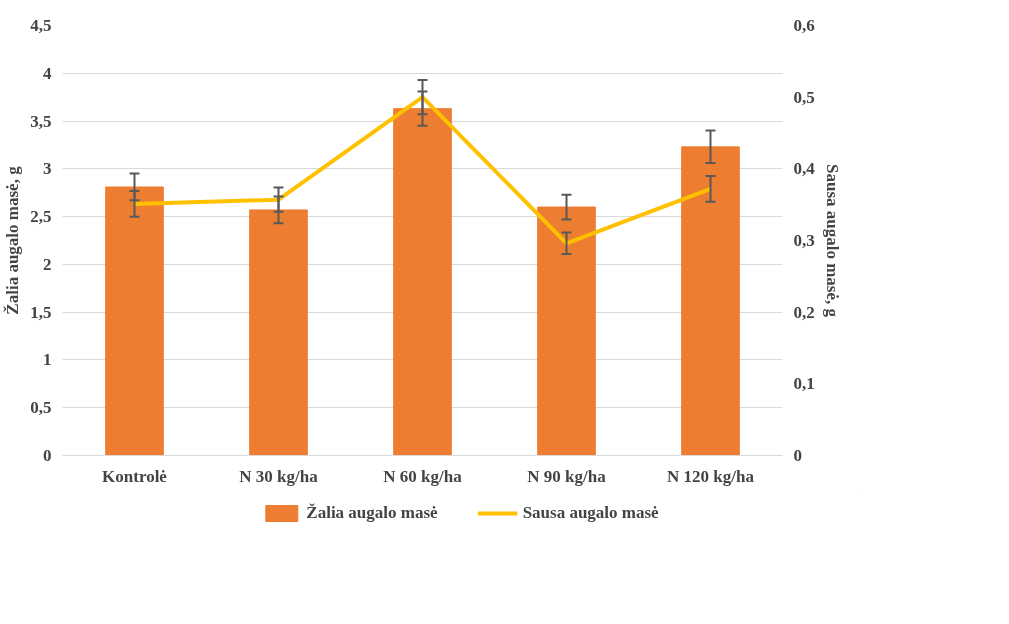 This screenshot has width=1009, height=624. Describe the element at coordinates (279, 476) in the screenshot. I see `x-tick-label: N 30 kg/ha` at that location.